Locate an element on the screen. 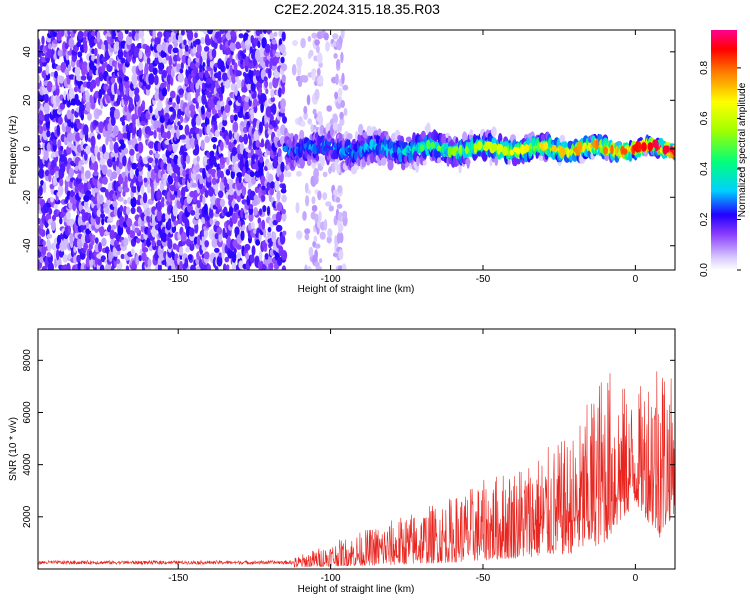  snr-xlabel: Height of straight line (km) is located at coordinates (356, 589).